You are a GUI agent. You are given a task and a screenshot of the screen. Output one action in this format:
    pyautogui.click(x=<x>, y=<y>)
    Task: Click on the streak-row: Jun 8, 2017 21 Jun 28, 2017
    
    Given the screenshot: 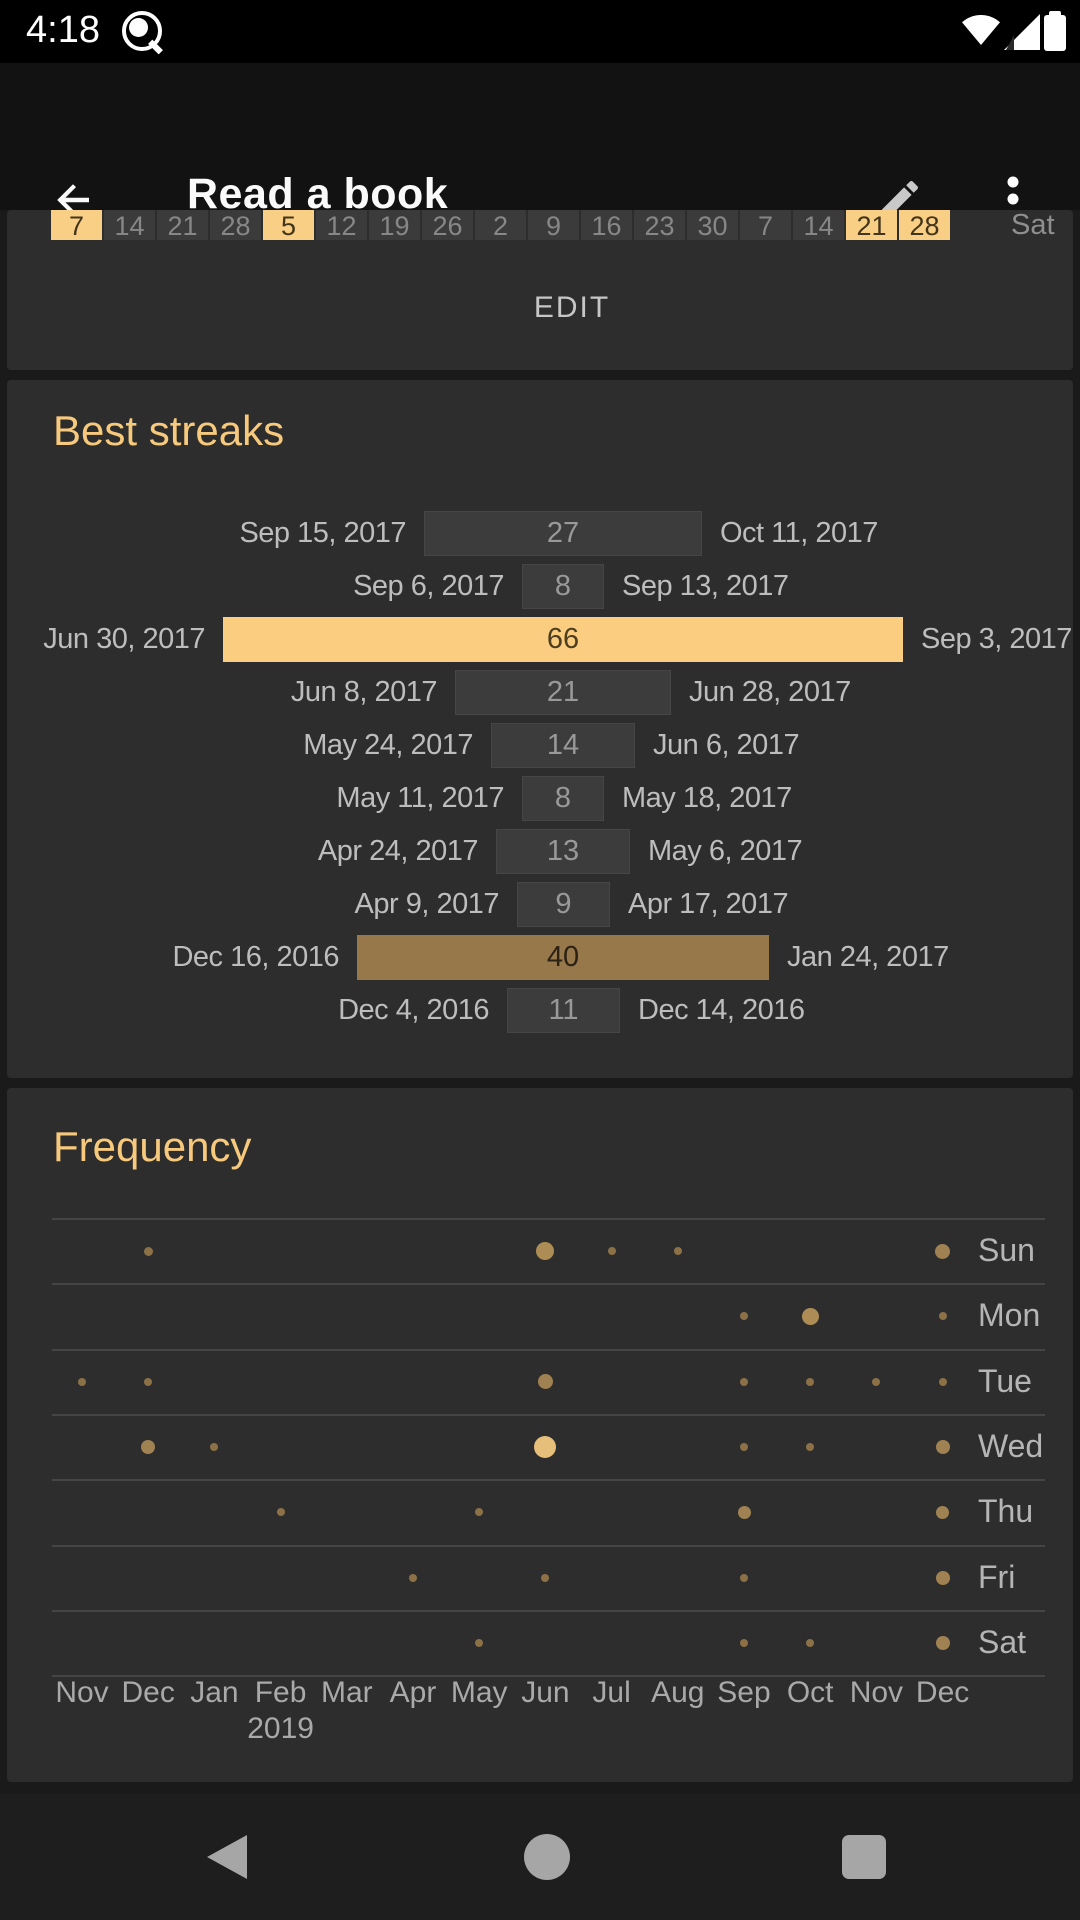 What is the action you would take?
    pyautogui.click(x=540, y=692)
    